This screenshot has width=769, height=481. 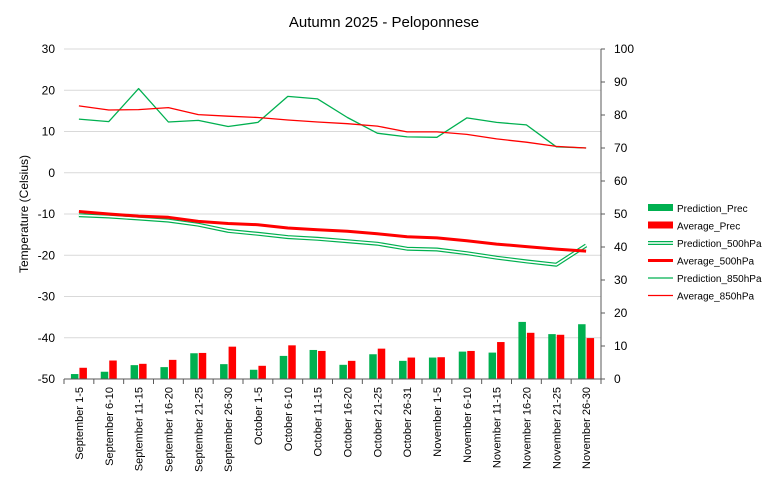 What do you see at coordinates (199, 429) in the screenshot?
I see `x-tick-label: September 21-25` at bounding box center [199, 429].